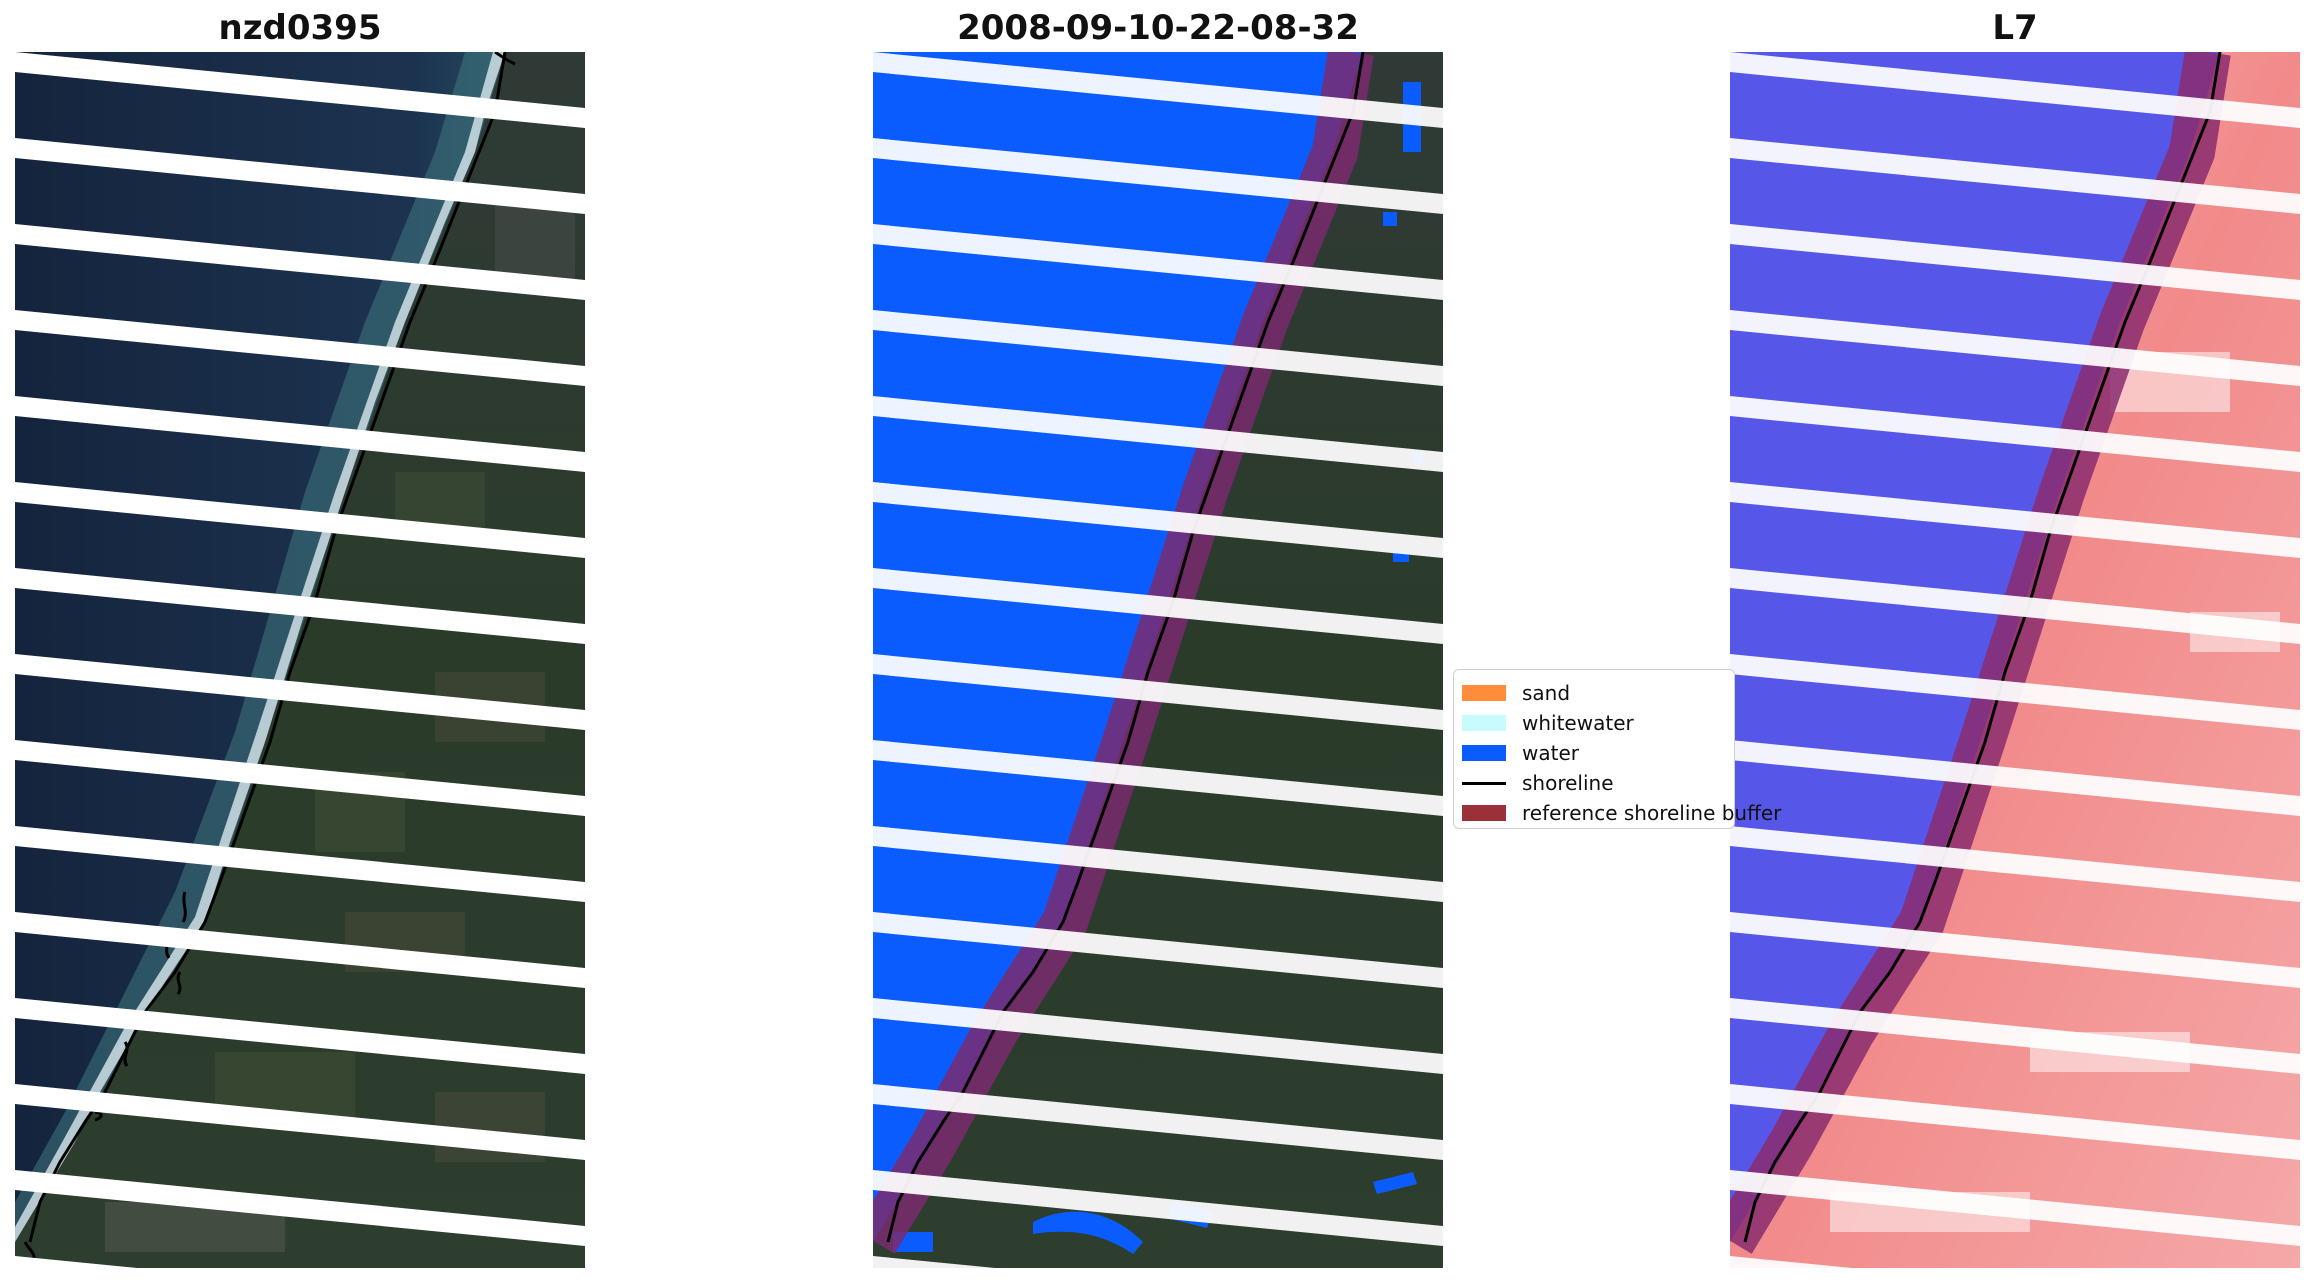 The height and width of the screenshot is (1283, 2314). What do you see at coordinates (1484, 693) in the screenshot?
I see `sand-swatch` at bounding box center [1484, 693].